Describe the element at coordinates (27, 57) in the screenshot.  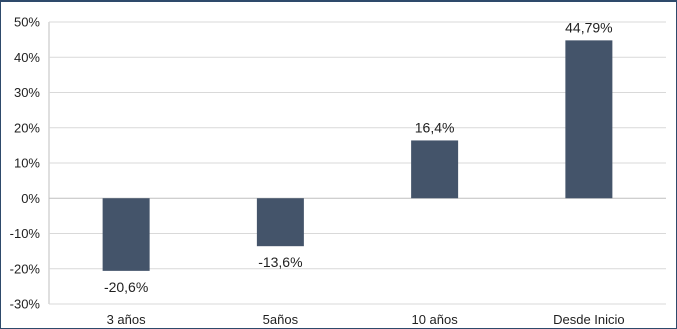
I see `y-tick-label: 40%` at that location.